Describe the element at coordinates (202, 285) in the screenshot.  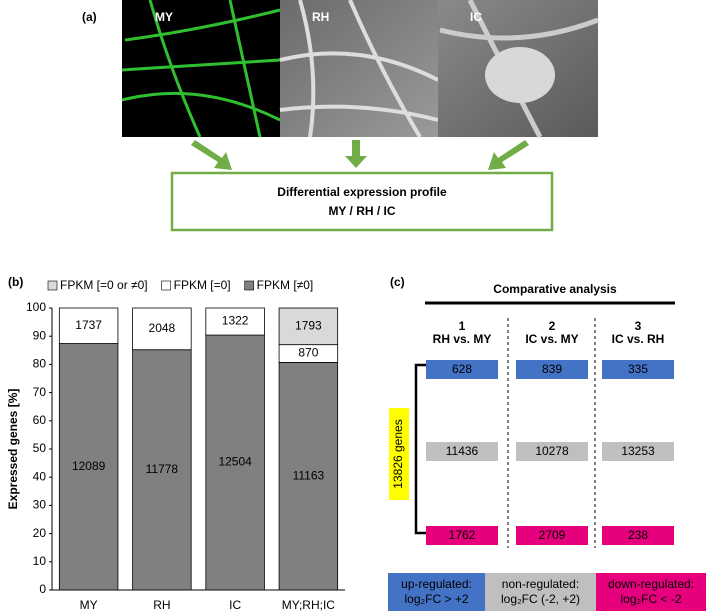
I see `legend-label: FPKM [=0]` at that location.